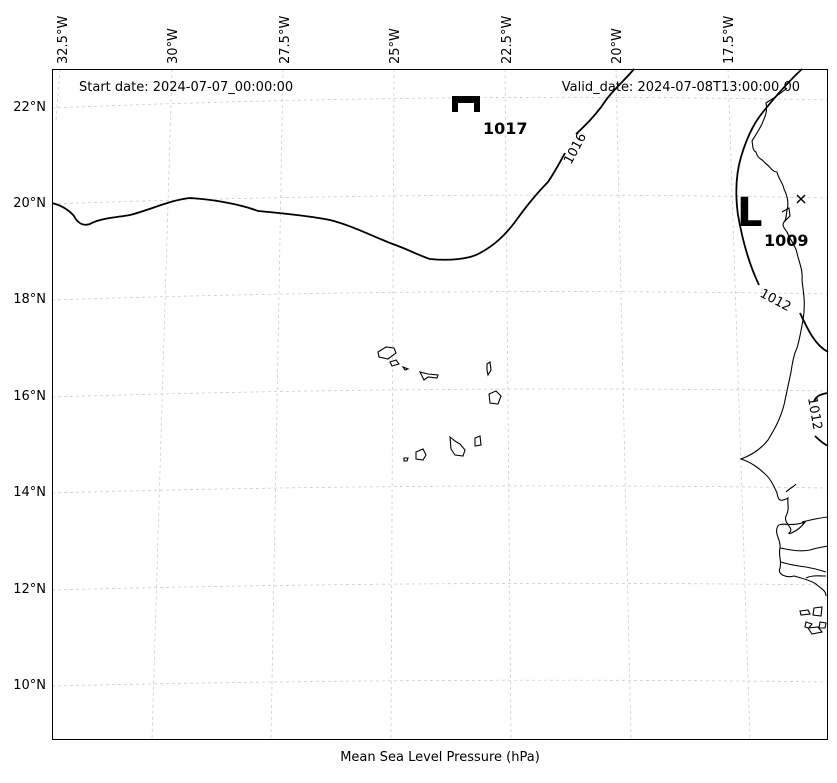 The height and width of the screenshot is (783, 837). I want to click on map-variable-label: Mean Sea Level Pressure (hPa), so click(440, 757).